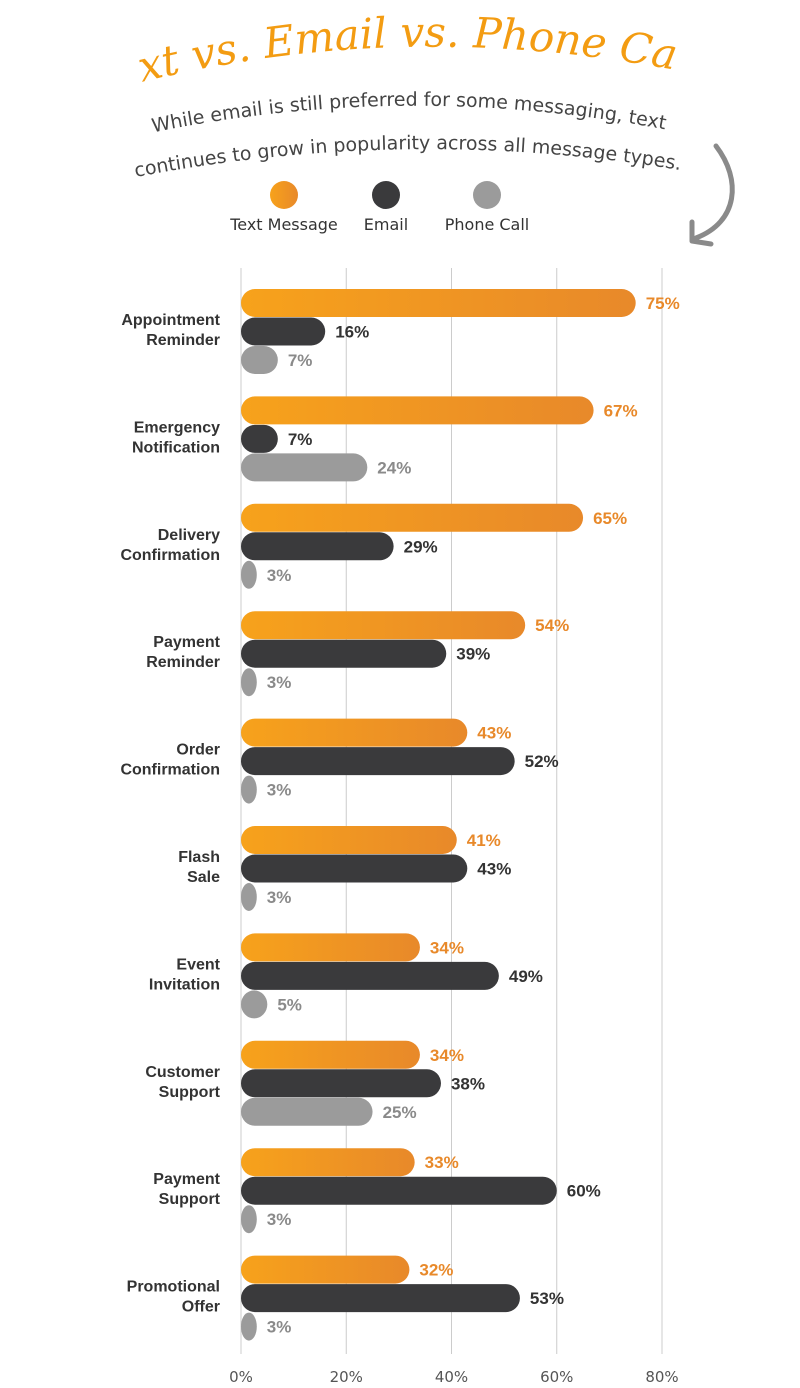 The image size is (800, 1388). Describe the element at coordinates (394, 467) in the screenshot. I see `data-label: 24%` at that location.